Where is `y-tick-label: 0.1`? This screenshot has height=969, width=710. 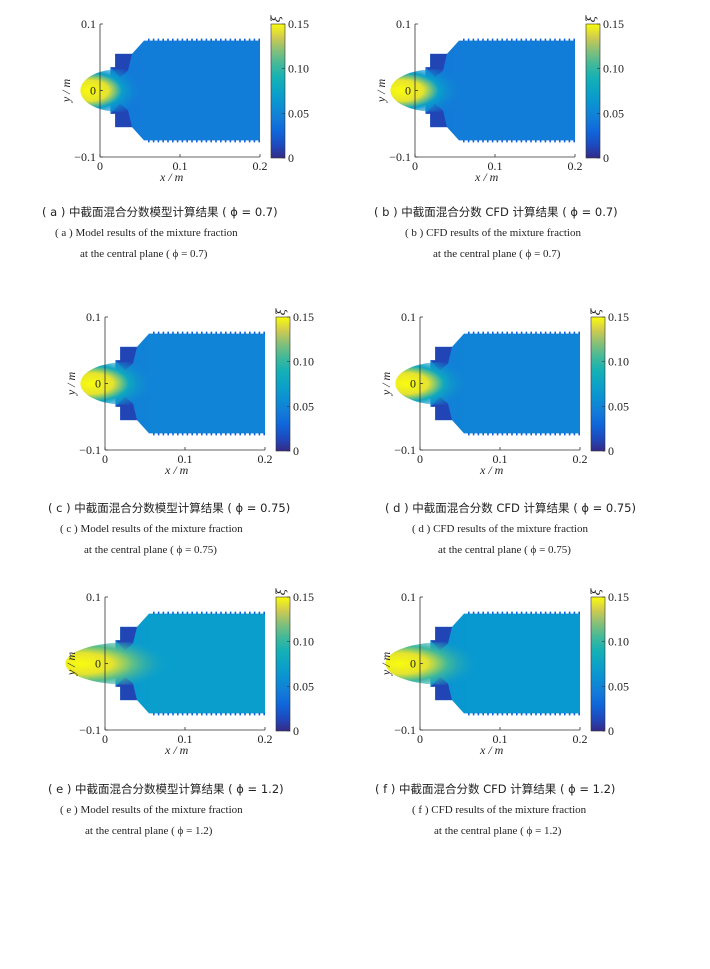
y-tick-label: 0.1 is located at coordinates (403, 24).